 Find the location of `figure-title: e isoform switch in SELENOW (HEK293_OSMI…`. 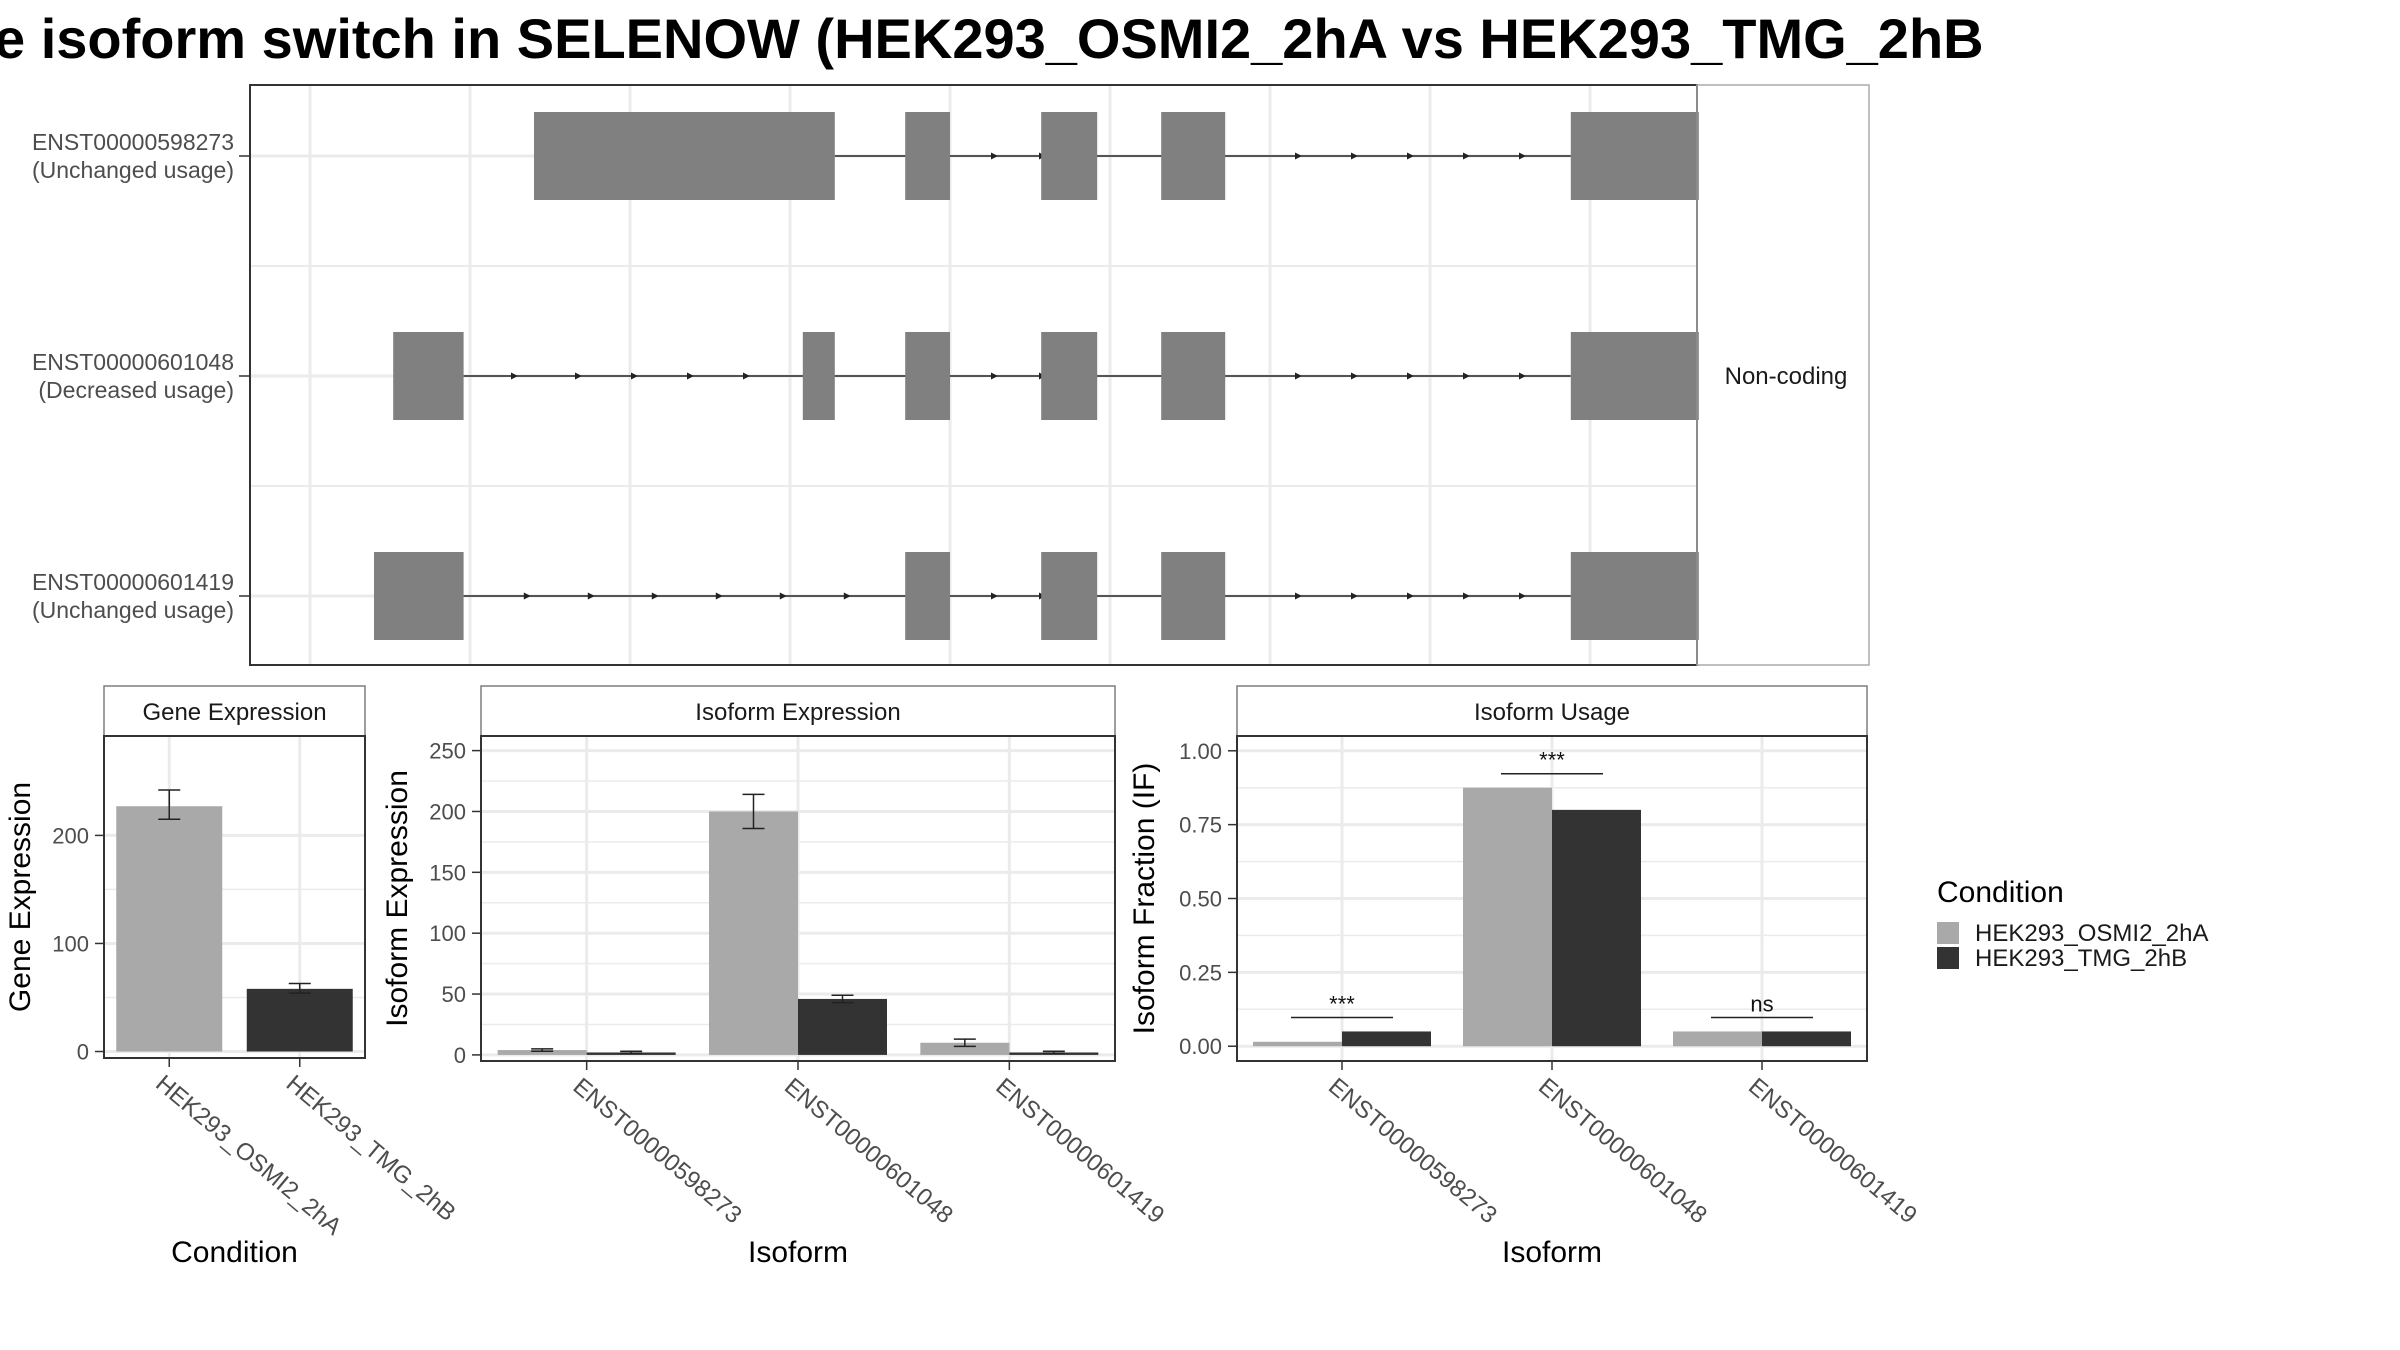

figure-title: e isoform switch in SELENOW (HEK293_OSMI… is located at coordinates (992, 38).